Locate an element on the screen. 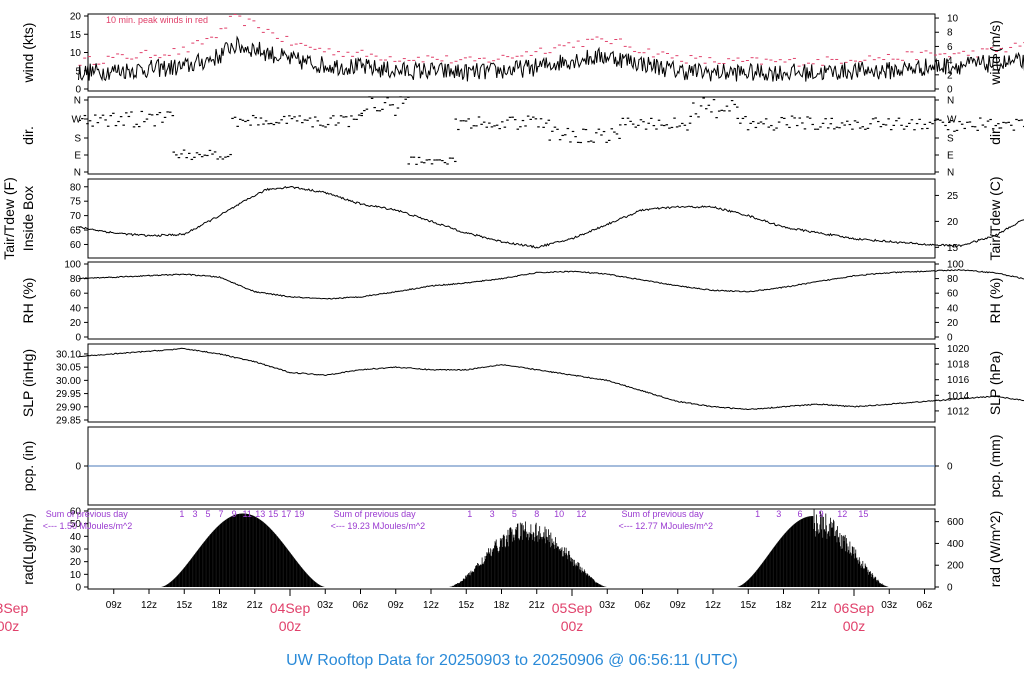 This screenshot has height=700, width=1024. wind-right-tick-label: 6 is located at coordinates (950, 47).